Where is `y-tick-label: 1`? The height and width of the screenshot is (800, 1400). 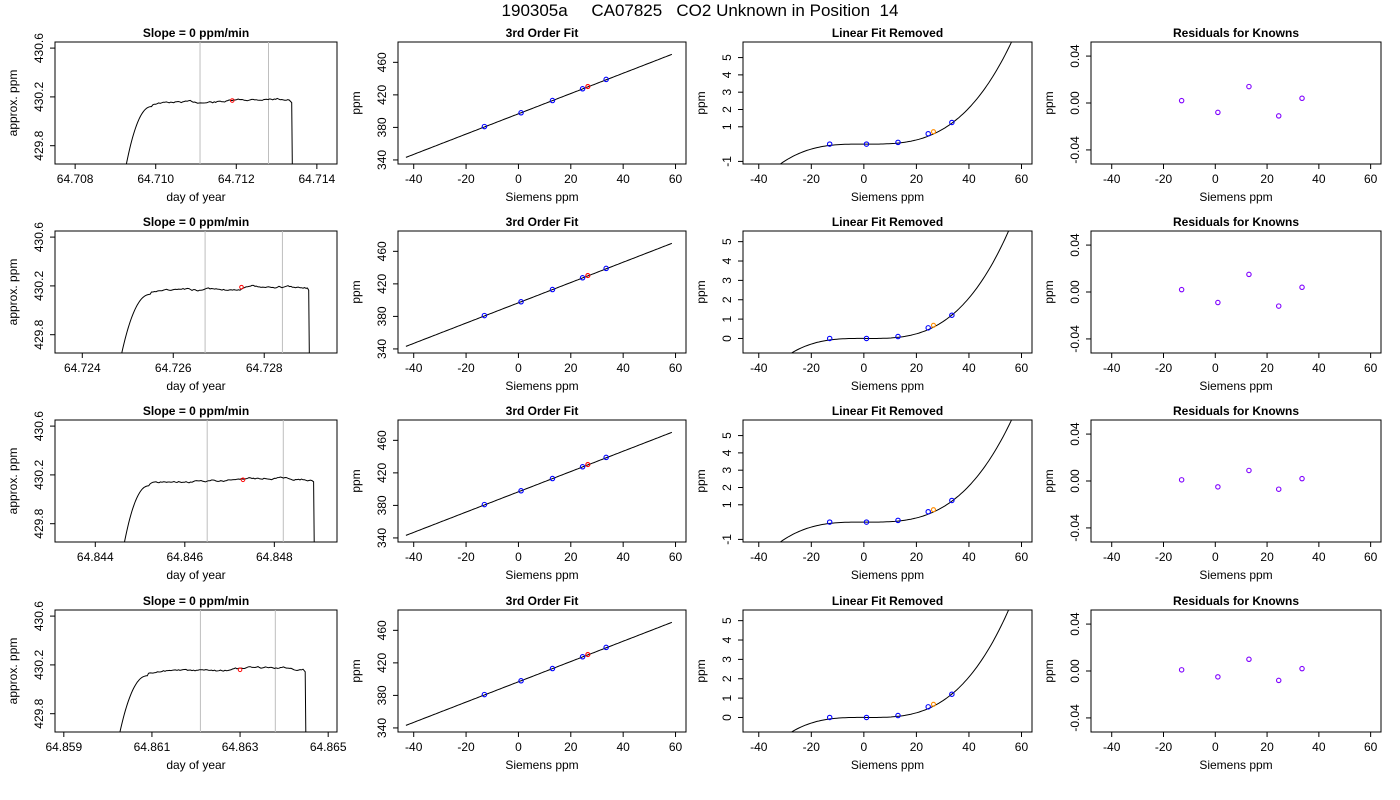
y-tick-label: 1 is located at coordinates (727, 318).